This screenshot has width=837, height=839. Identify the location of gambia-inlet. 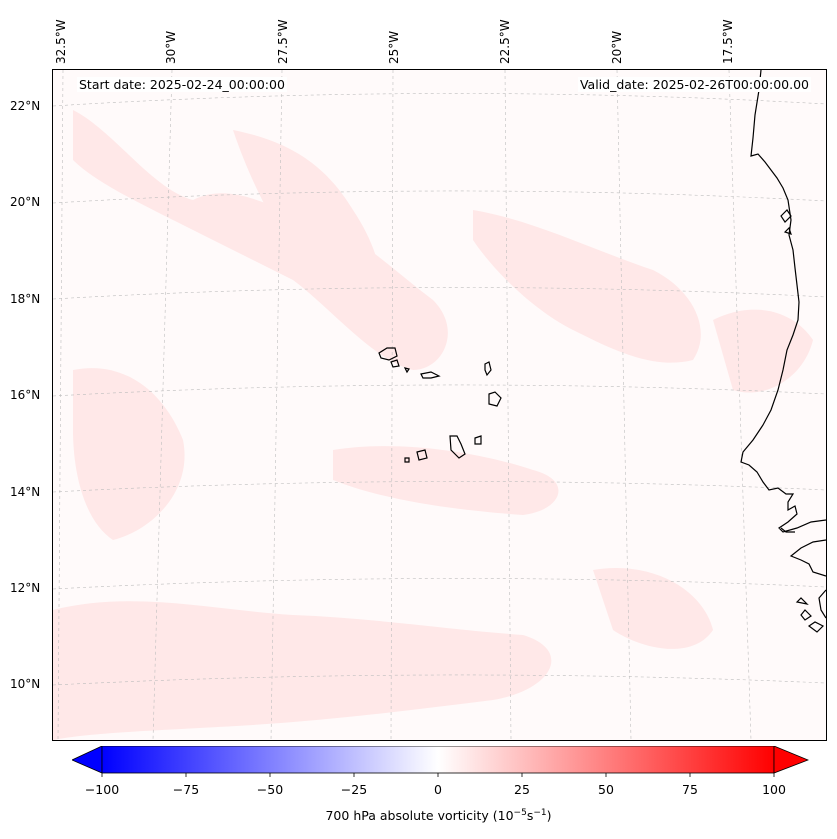
(787, 530).